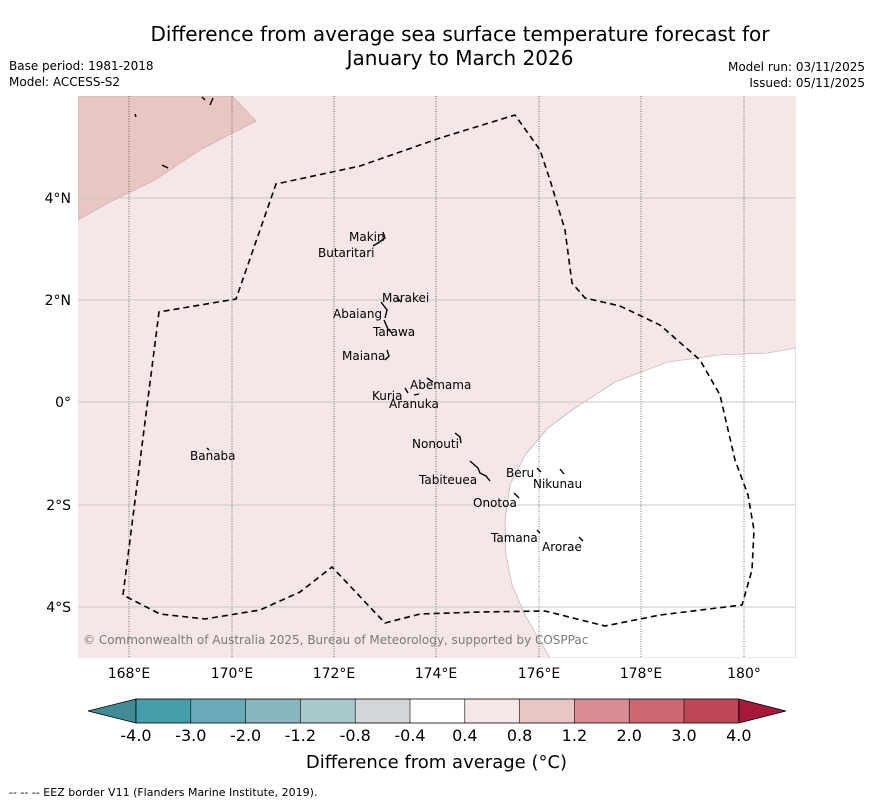  I want to click on colorbar-tick-label: -0.4, so click(409, 735).